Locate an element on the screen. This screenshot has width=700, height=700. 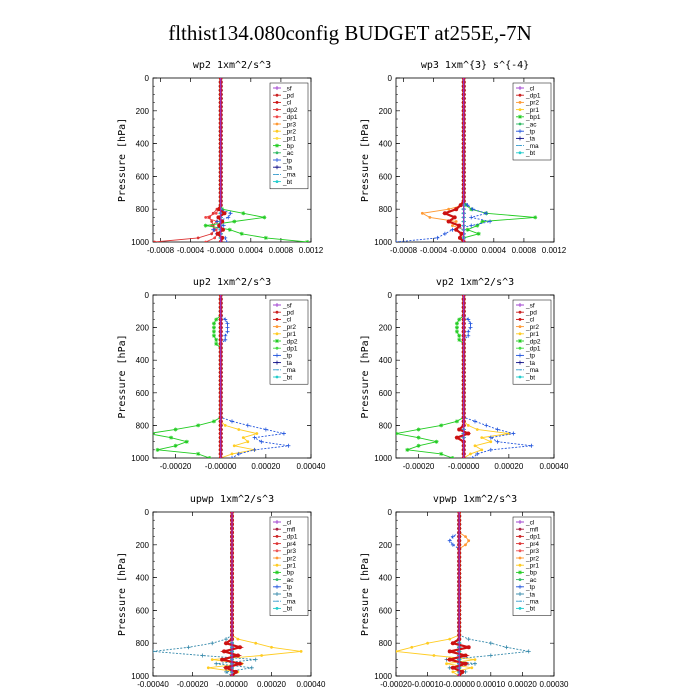
legend-entry: _dp2 is located at coordinates (290, 110).